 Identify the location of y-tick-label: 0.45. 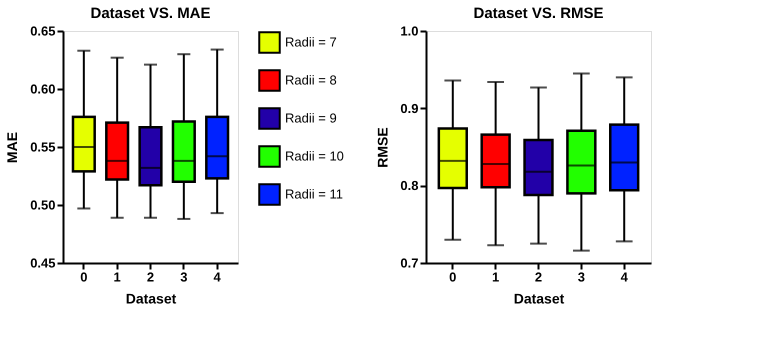
(43, 263).